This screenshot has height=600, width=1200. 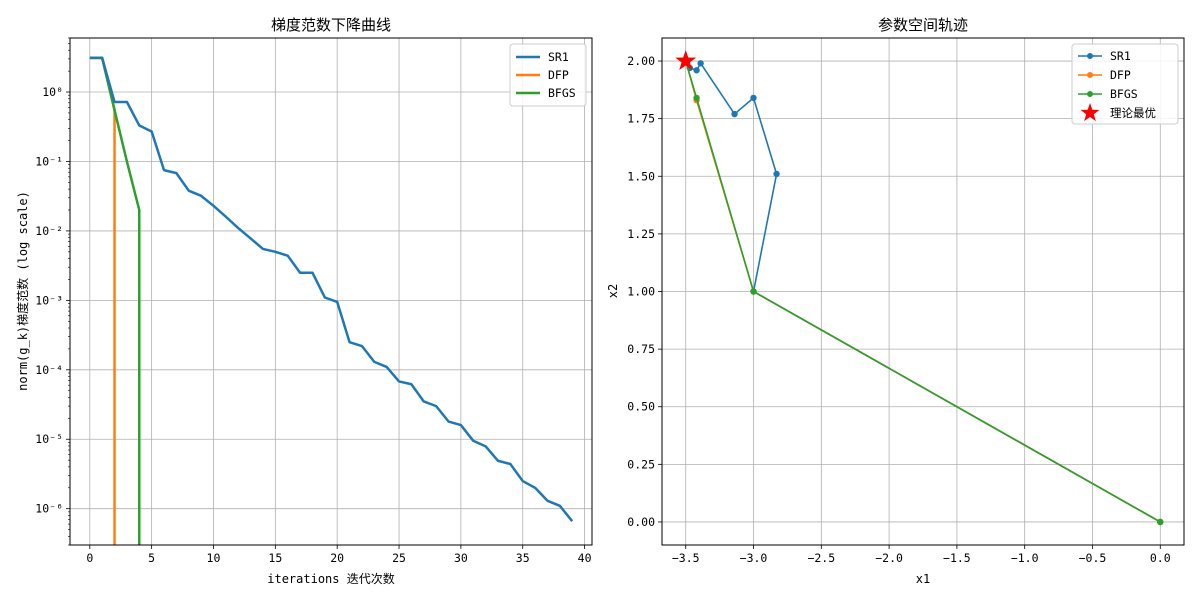 I want to click on chart1-x-tick-label: 25, so click(x=399, y=558).